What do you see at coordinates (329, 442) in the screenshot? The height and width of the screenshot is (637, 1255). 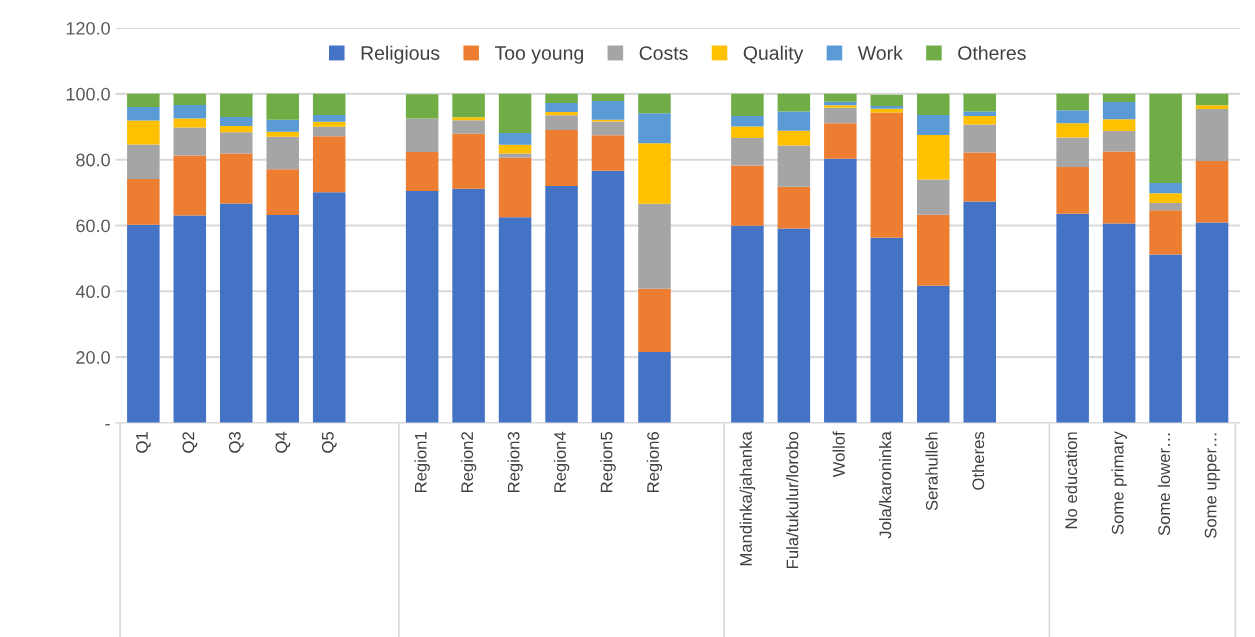 I see `x-tick-label: Q5` at bounding box center [329, 442].